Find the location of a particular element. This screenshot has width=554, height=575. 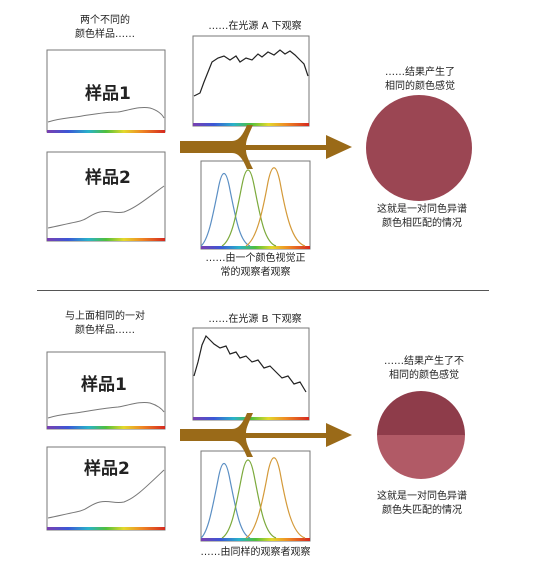

section-divider is located at coordinates (263, 290).